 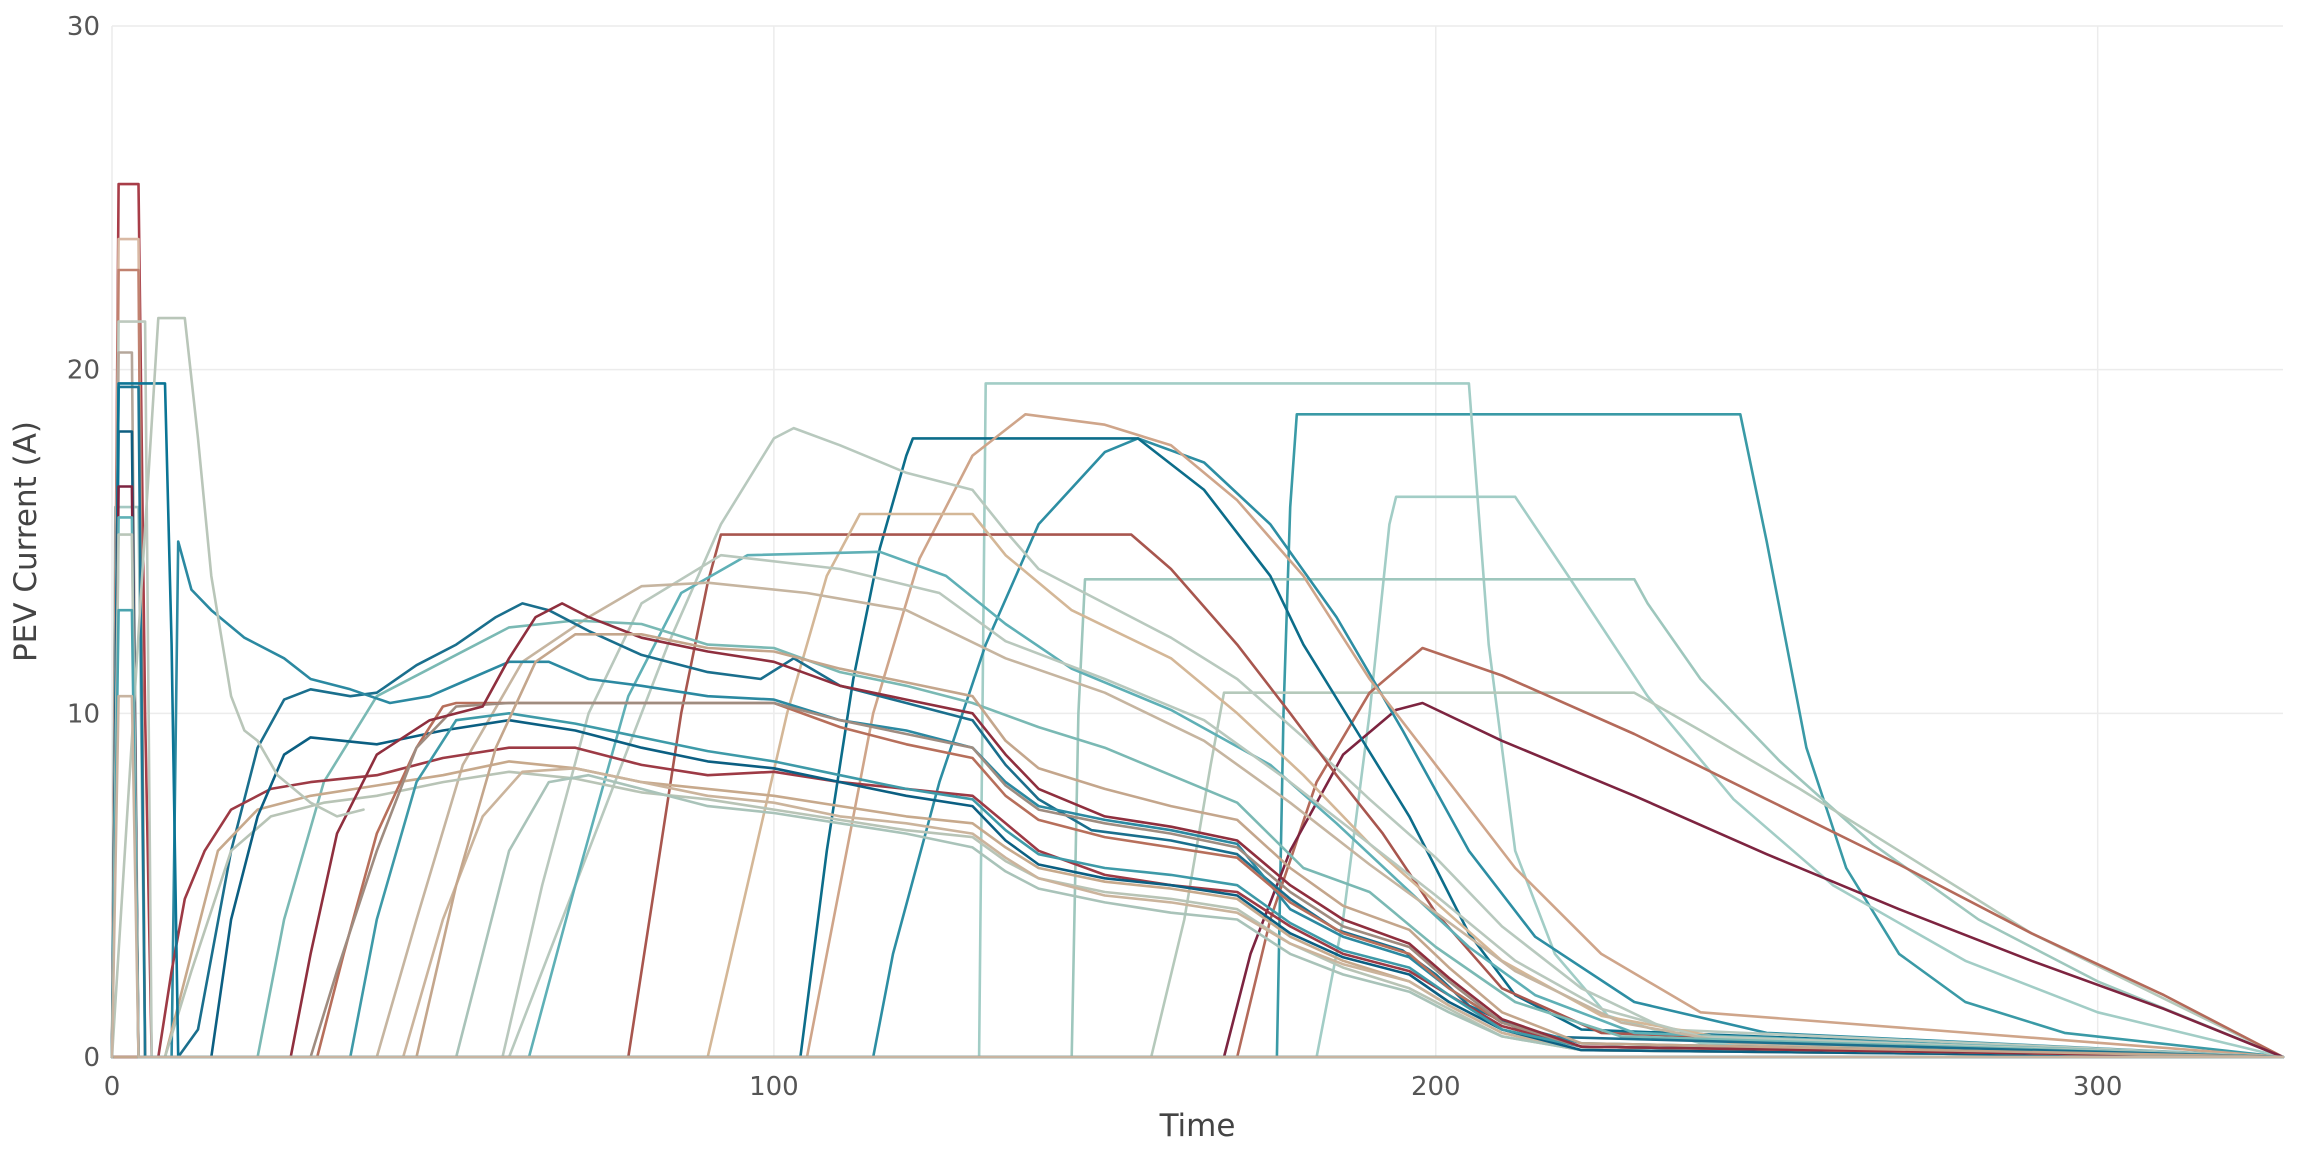 What do you see at coordinates (83, 27) in the screenshot?
I see `y-tick-label: 30` at bounding box center [83, 27].